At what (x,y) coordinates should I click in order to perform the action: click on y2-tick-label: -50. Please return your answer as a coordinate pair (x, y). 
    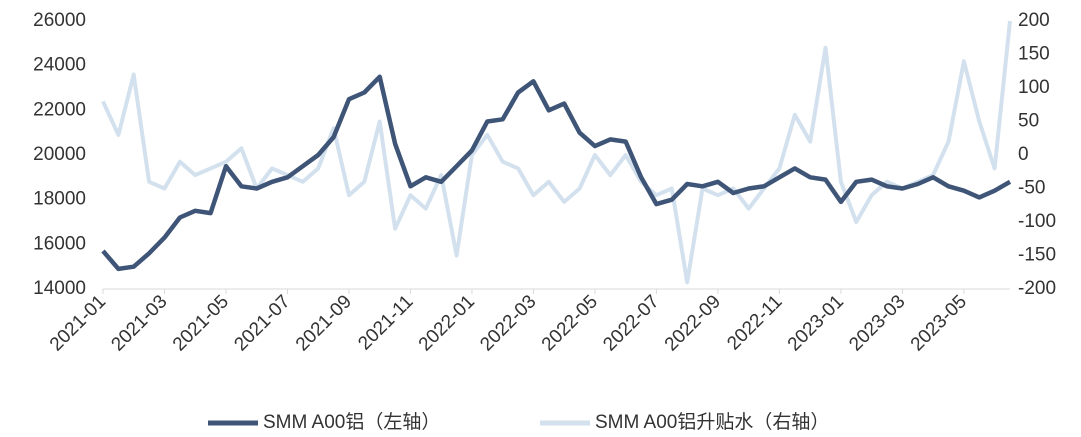
    Looking at the image, I should click on (1031, 188).